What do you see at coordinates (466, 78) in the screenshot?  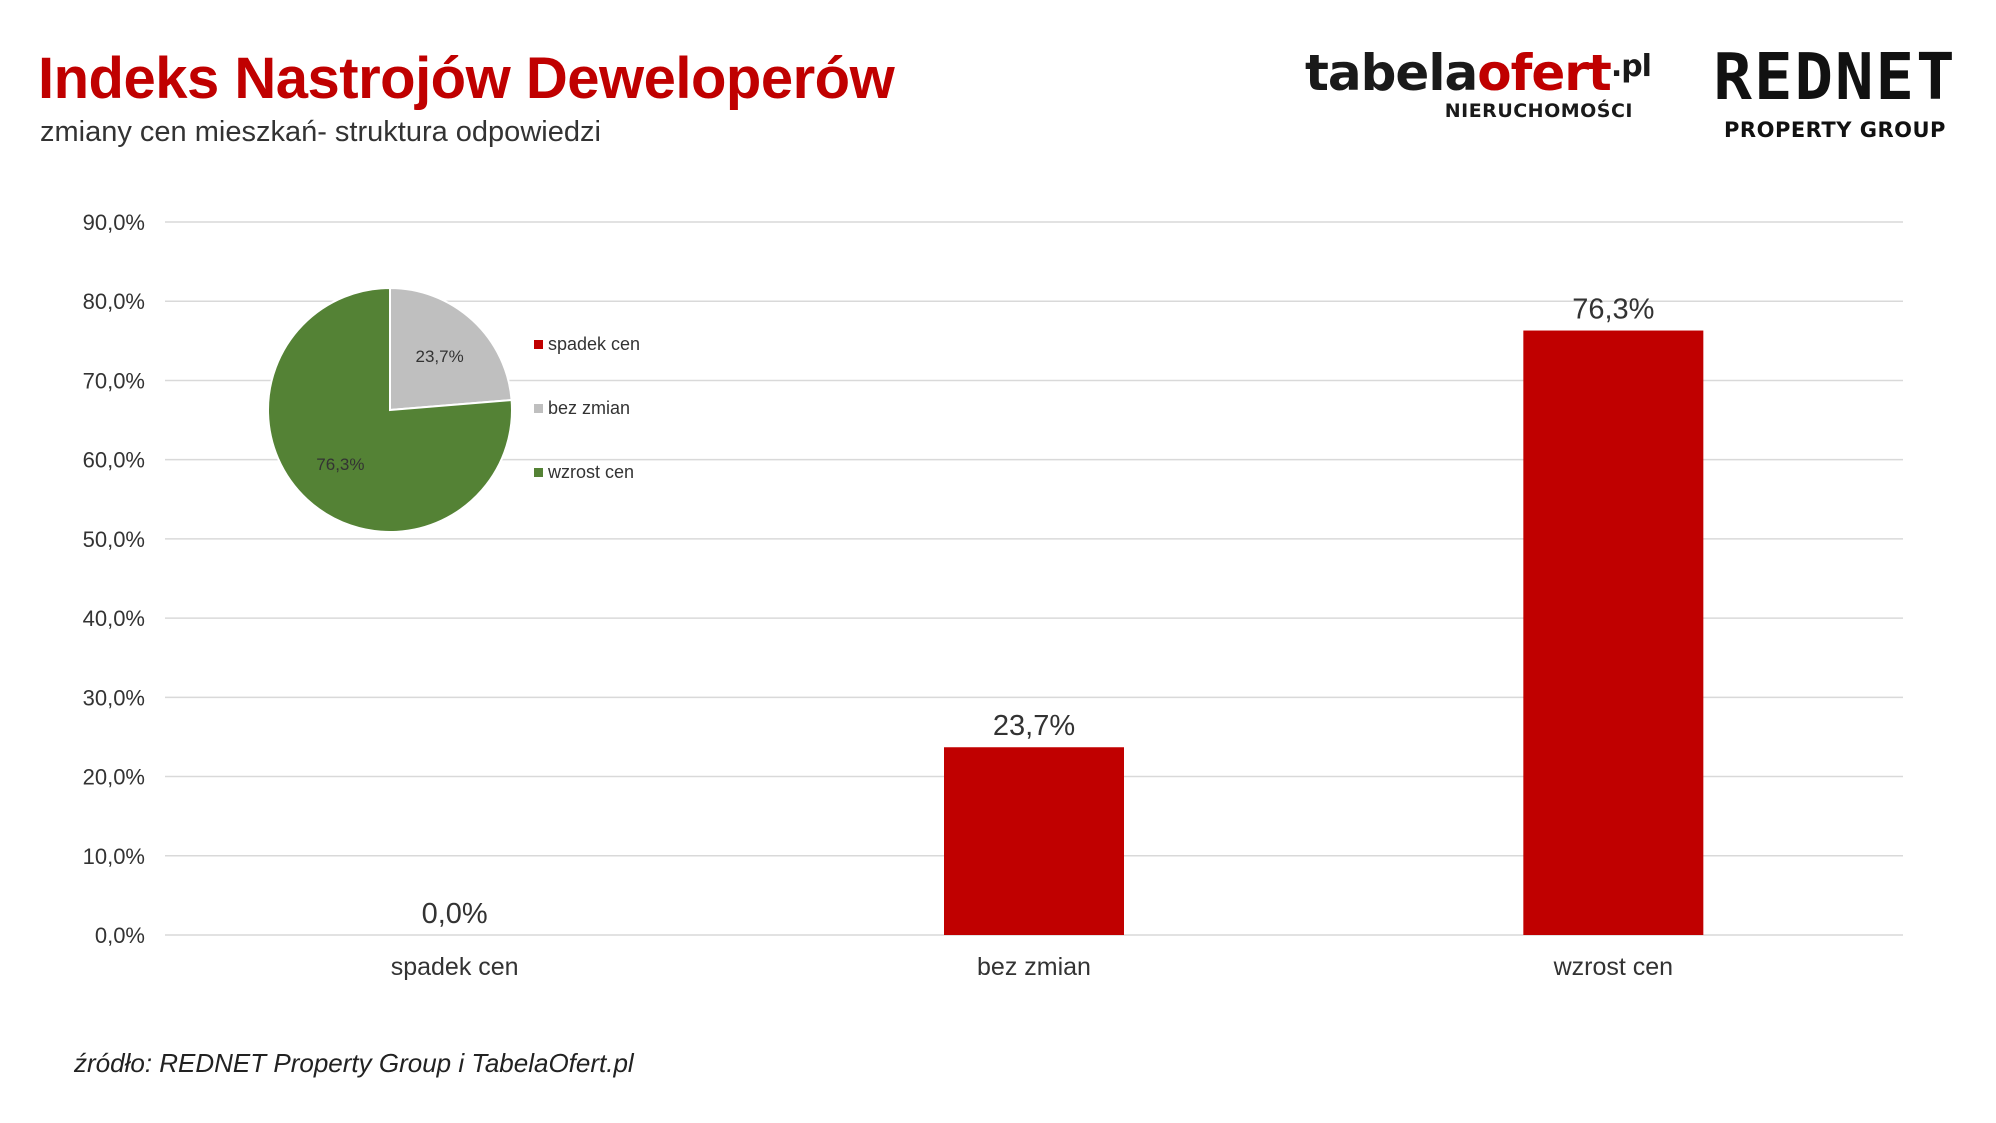 I see `page-title: Indeks Nastrojów Deweloperów` at bounding box center [466, 78].